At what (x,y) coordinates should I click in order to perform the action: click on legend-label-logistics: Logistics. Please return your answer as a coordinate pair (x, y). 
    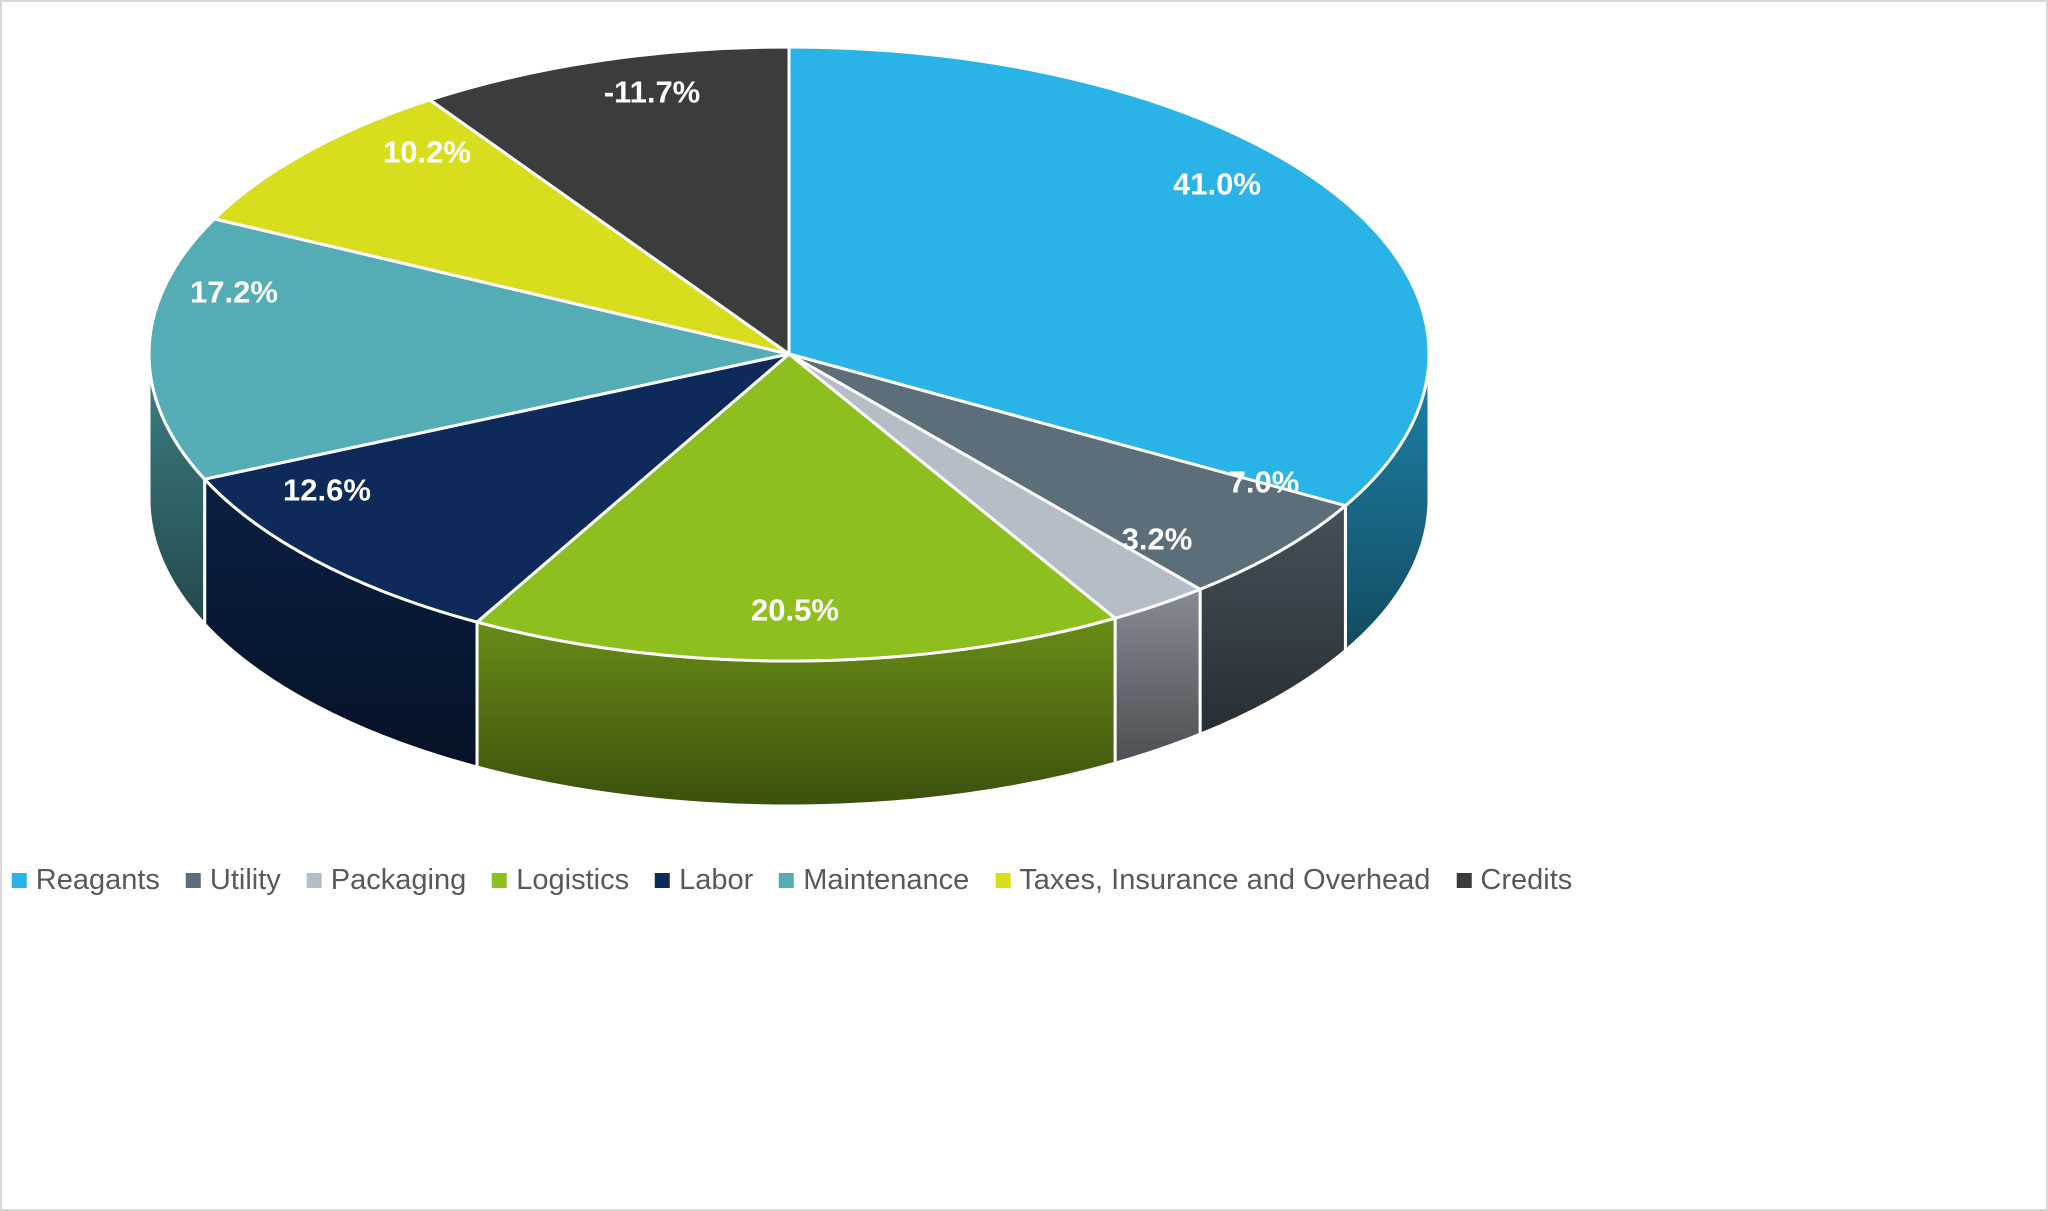
    Looking at the image, I should click on (573, 879).